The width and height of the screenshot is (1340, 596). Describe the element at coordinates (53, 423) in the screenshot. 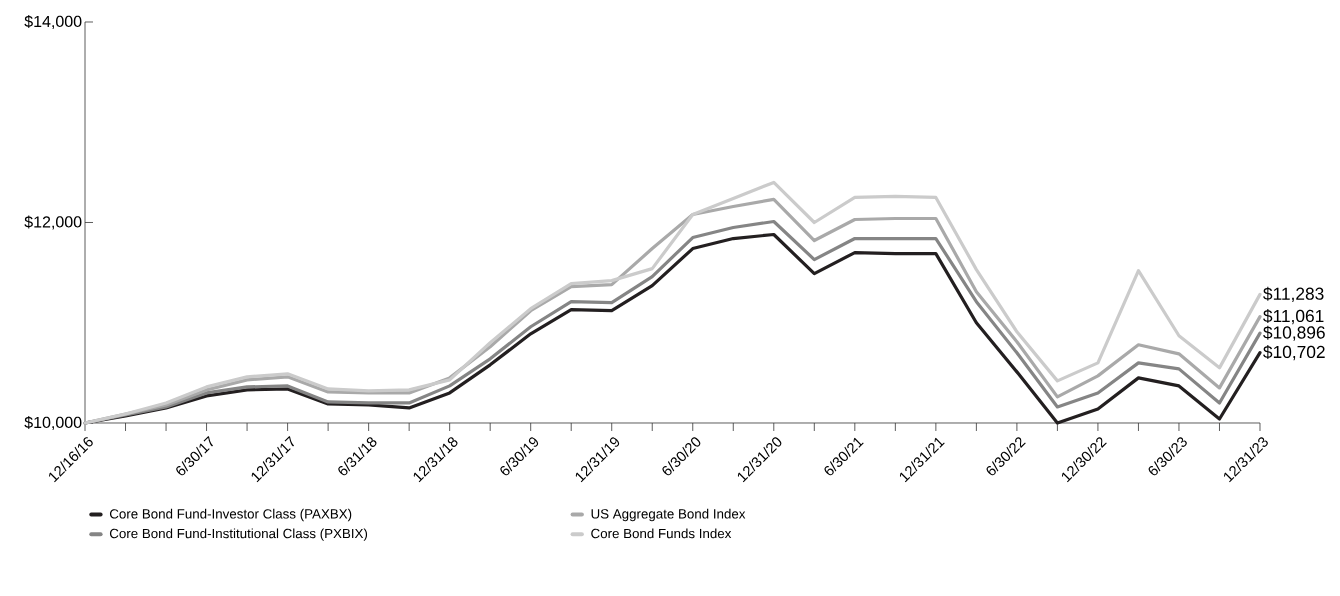

I see `y-tick-label: $10,000` at that location.